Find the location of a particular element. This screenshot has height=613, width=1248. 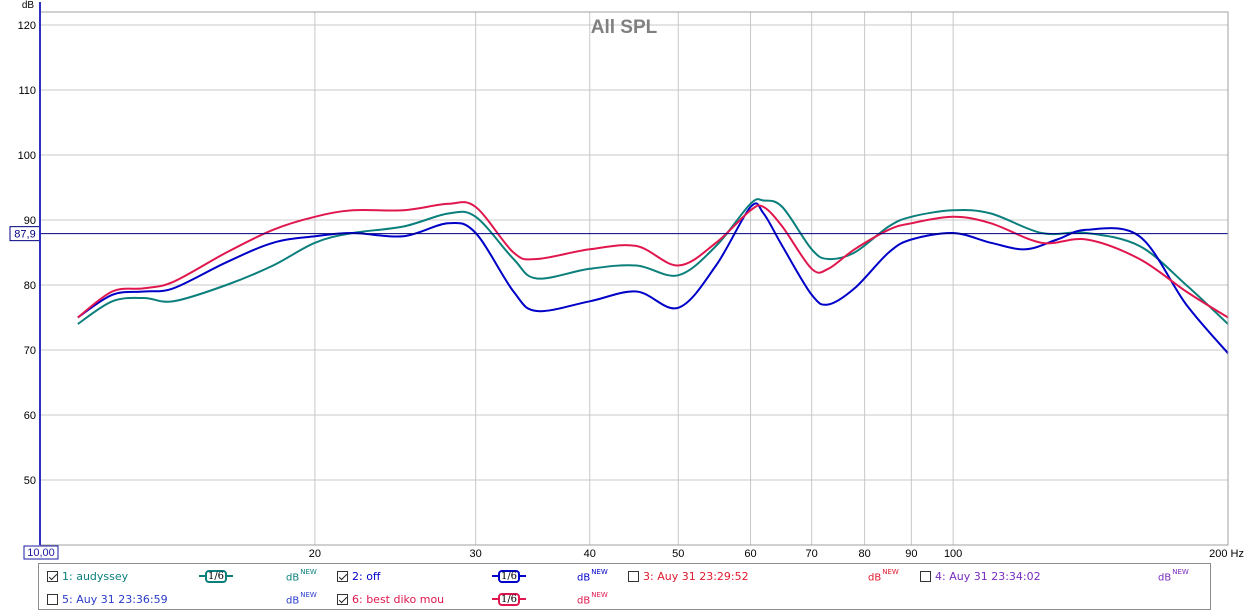

legend-item-4: 4: Auy 31 23:34:02 is located at coordinates (980, 576).